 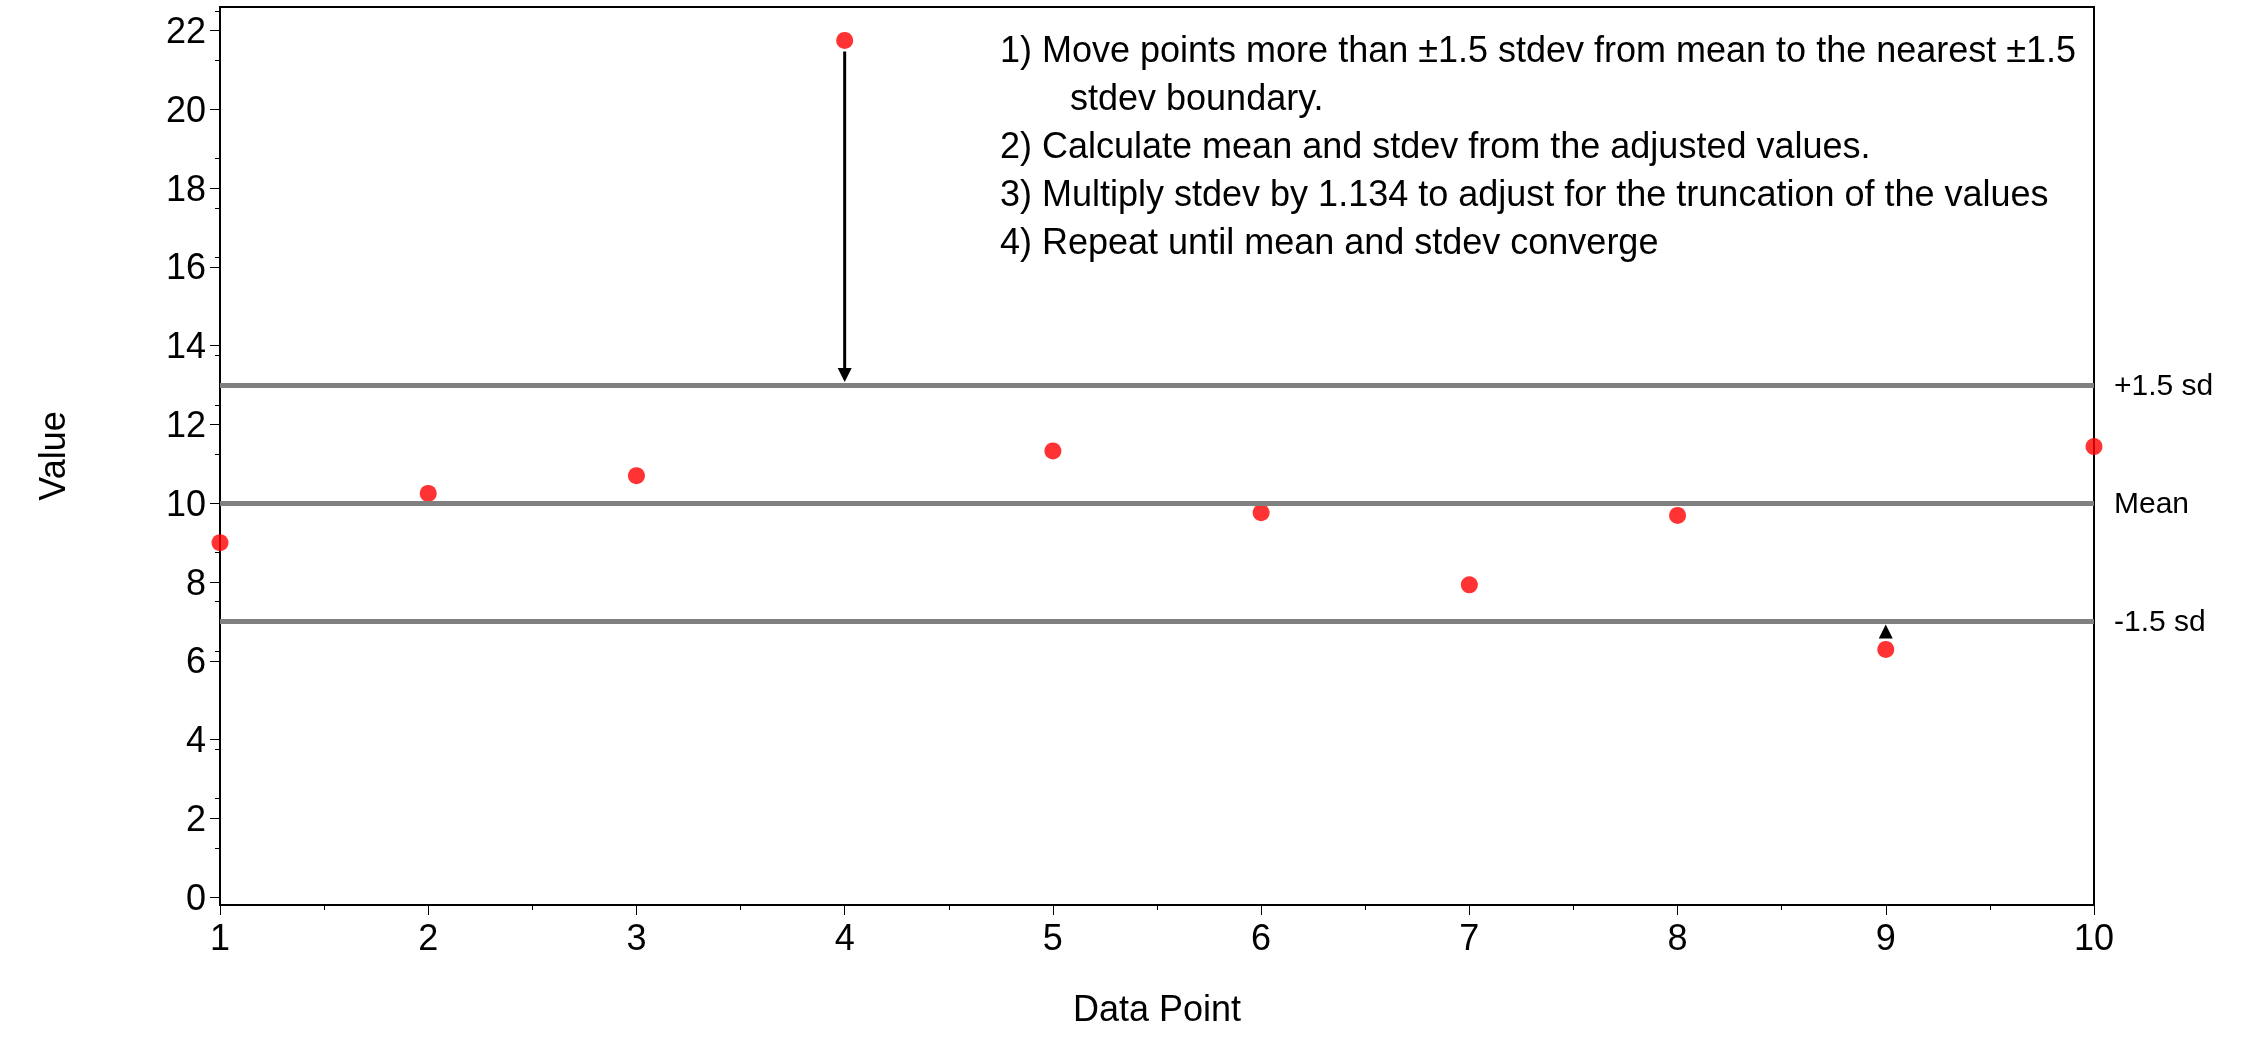 What do you see at coordinates (220, 937) in the screenshot?
I see `x-tick-label: 1` at bounding box center [220, 937].